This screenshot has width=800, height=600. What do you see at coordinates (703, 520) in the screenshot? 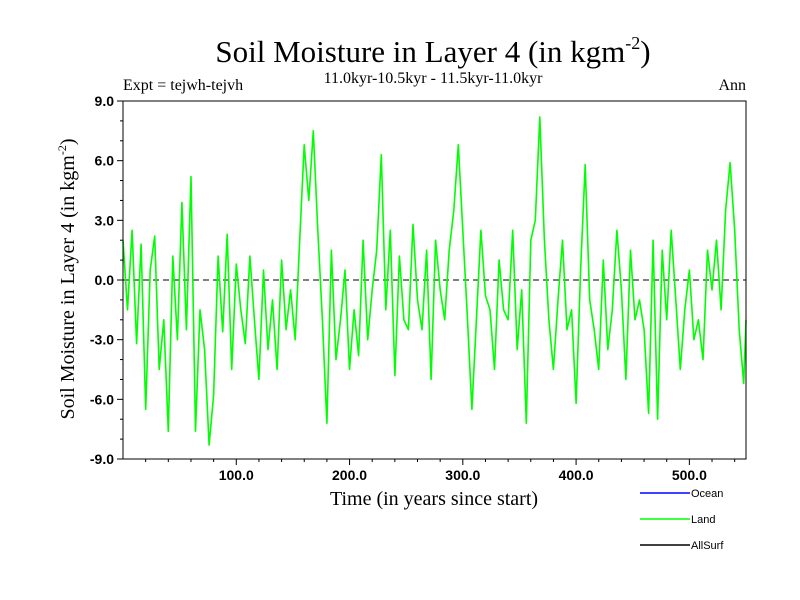
I see `legend-label-land: Land` at bounding box center [703, 520].